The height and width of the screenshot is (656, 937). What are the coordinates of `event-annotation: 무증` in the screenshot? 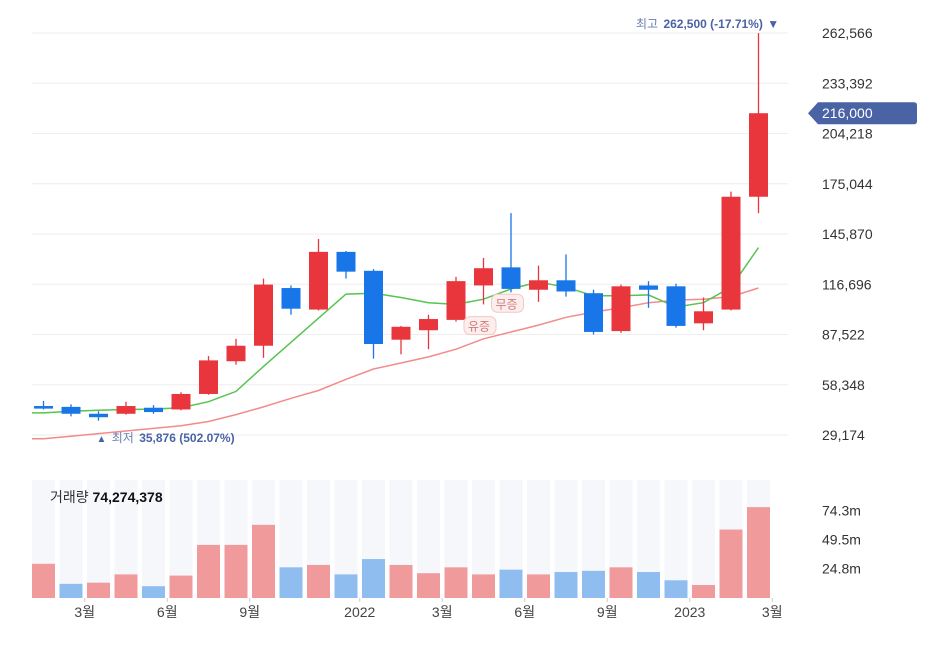 It's located at (507, 303).